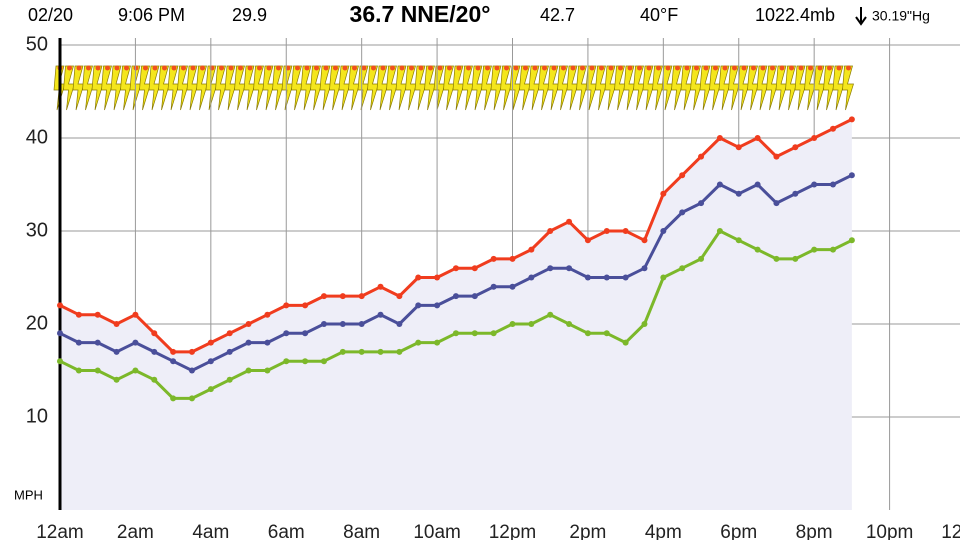  Describe the element at coordinates (587, 531) in the screenshot. I see `x-tick-label: 2pm` at that location.